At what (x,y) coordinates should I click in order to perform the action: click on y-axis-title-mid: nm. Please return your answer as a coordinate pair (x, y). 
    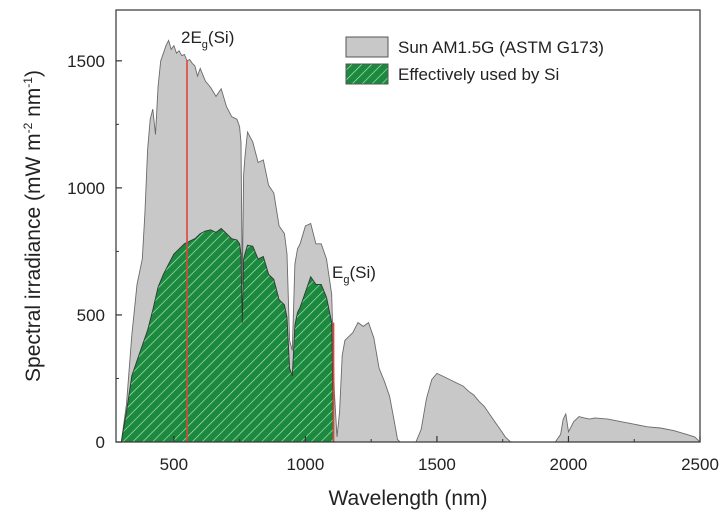
    Looking at the image, I should click on (33, 105).